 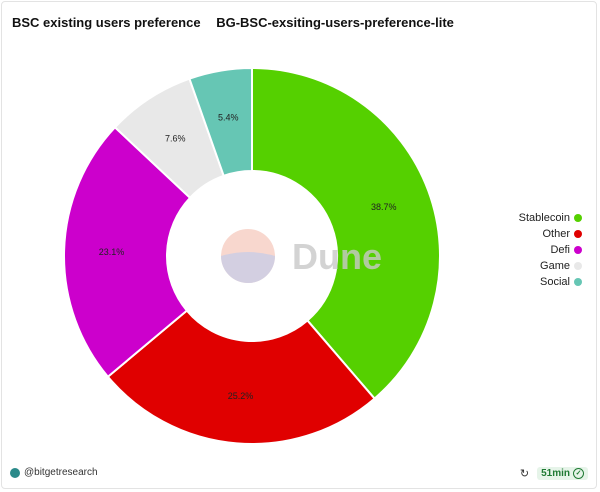 What do you see at coordinates (556, 234) in the screenshot?
I see `legend-label: Other` at bounding box center [556, 234].